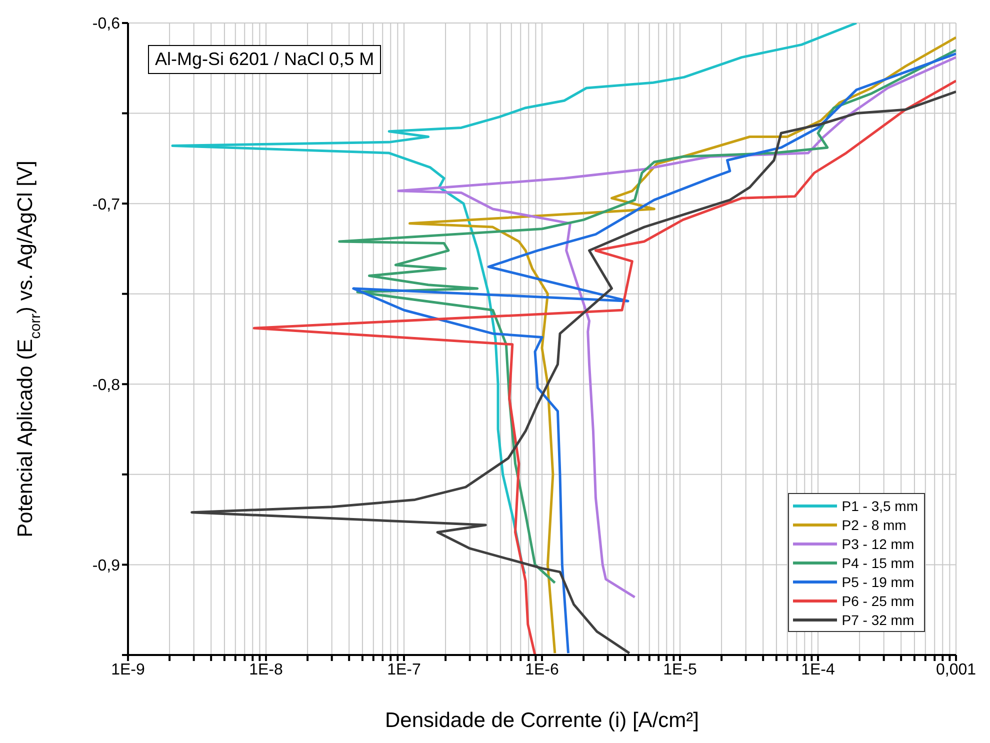 This screenshot has width=990, height=743. Describe the element at coordinates (404, 669) in the screenshot. I see `x-tick-label: 1E-7` at that location.